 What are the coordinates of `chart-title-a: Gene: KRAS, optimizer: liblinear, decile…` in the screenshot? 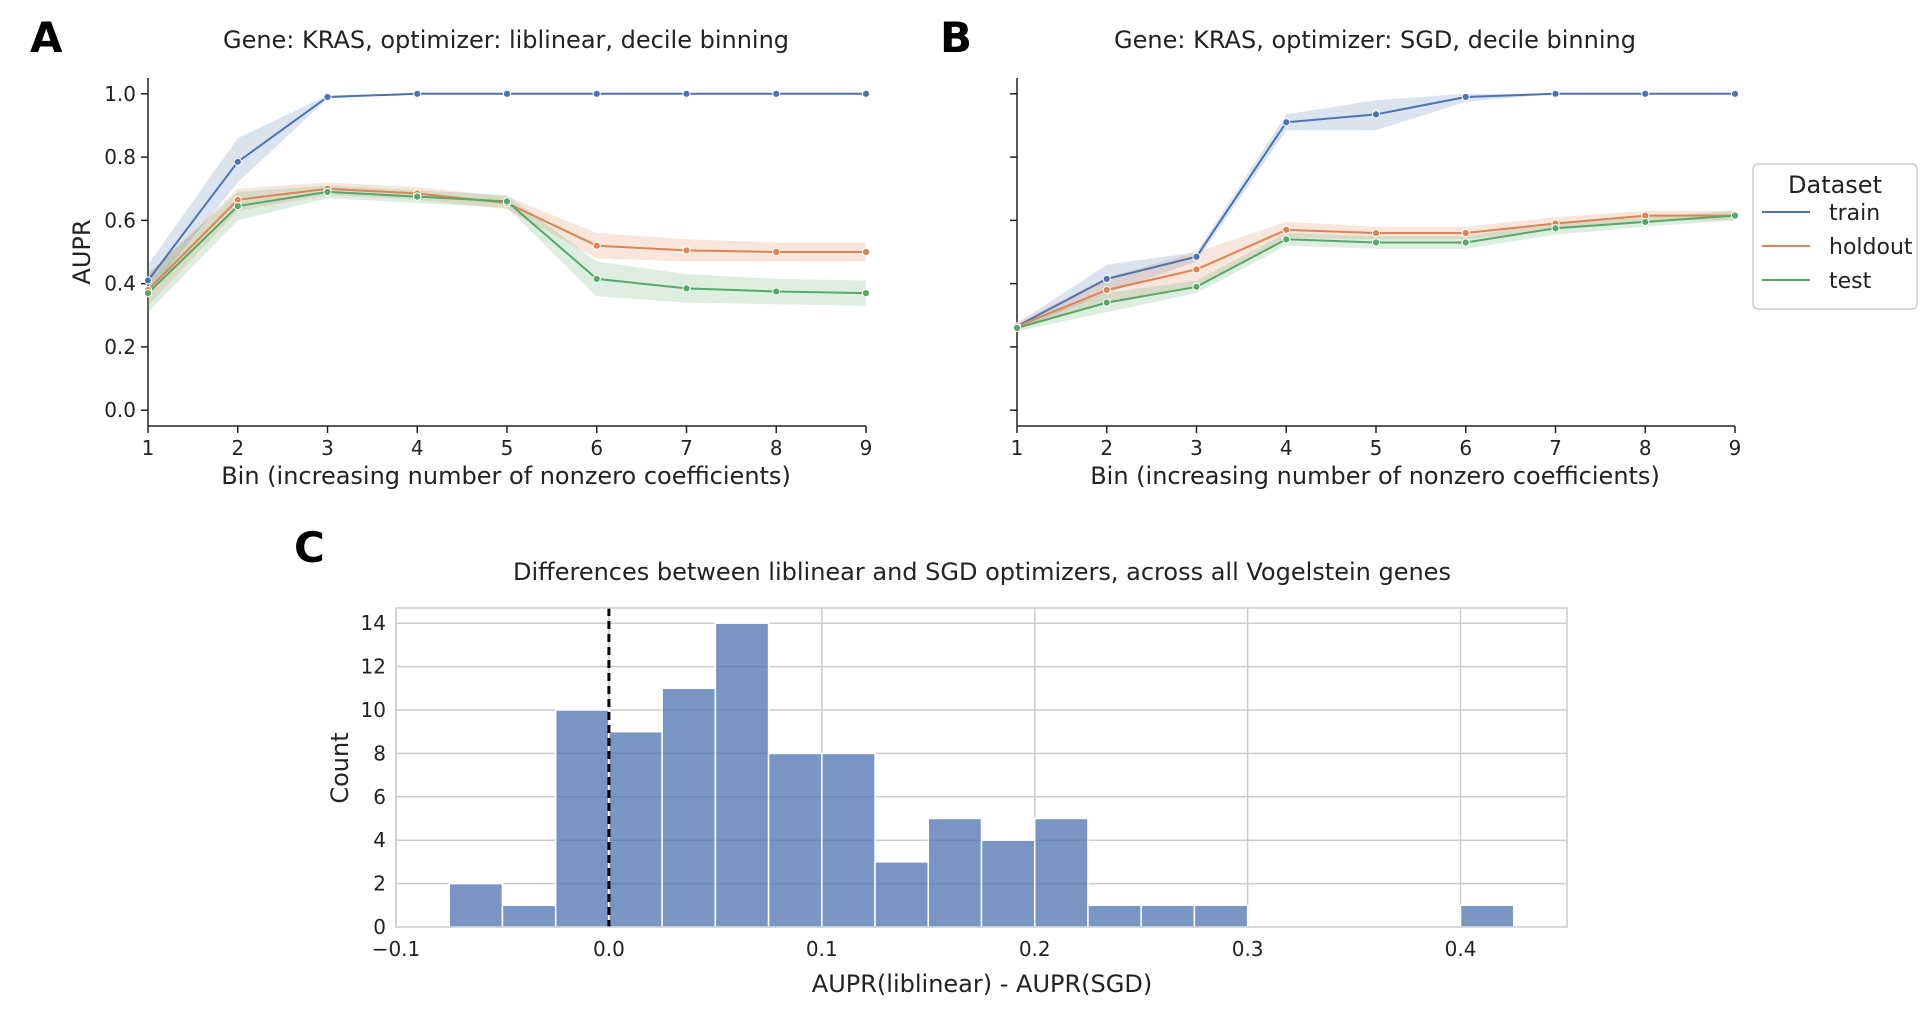 It's located at (506, 40).